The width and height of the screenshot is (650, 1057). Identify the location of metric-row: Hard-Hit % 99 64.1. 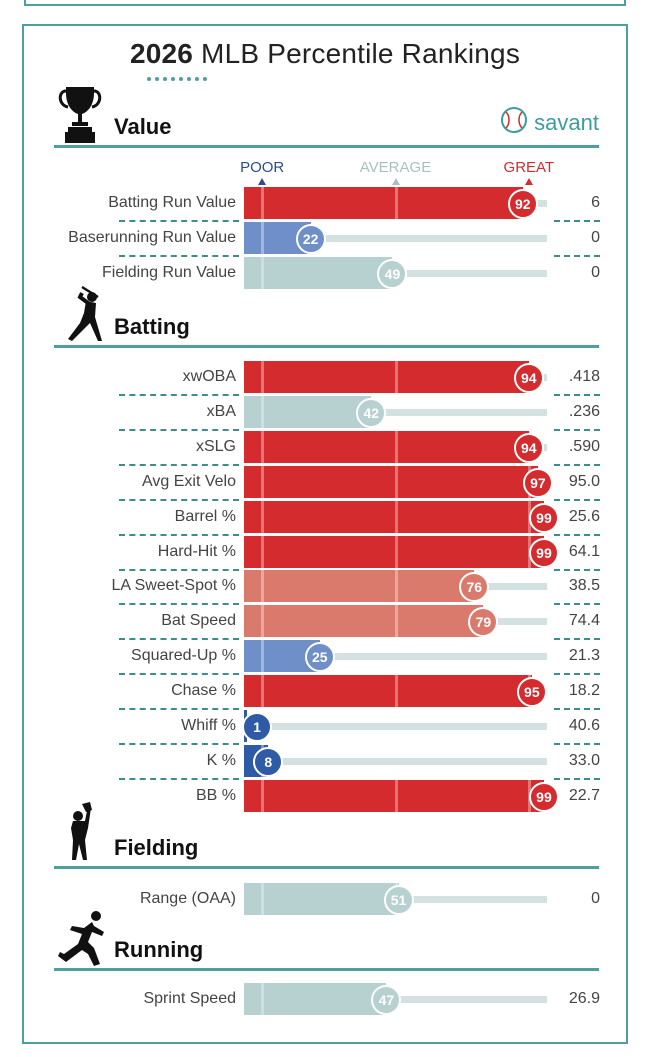
(327, 553).